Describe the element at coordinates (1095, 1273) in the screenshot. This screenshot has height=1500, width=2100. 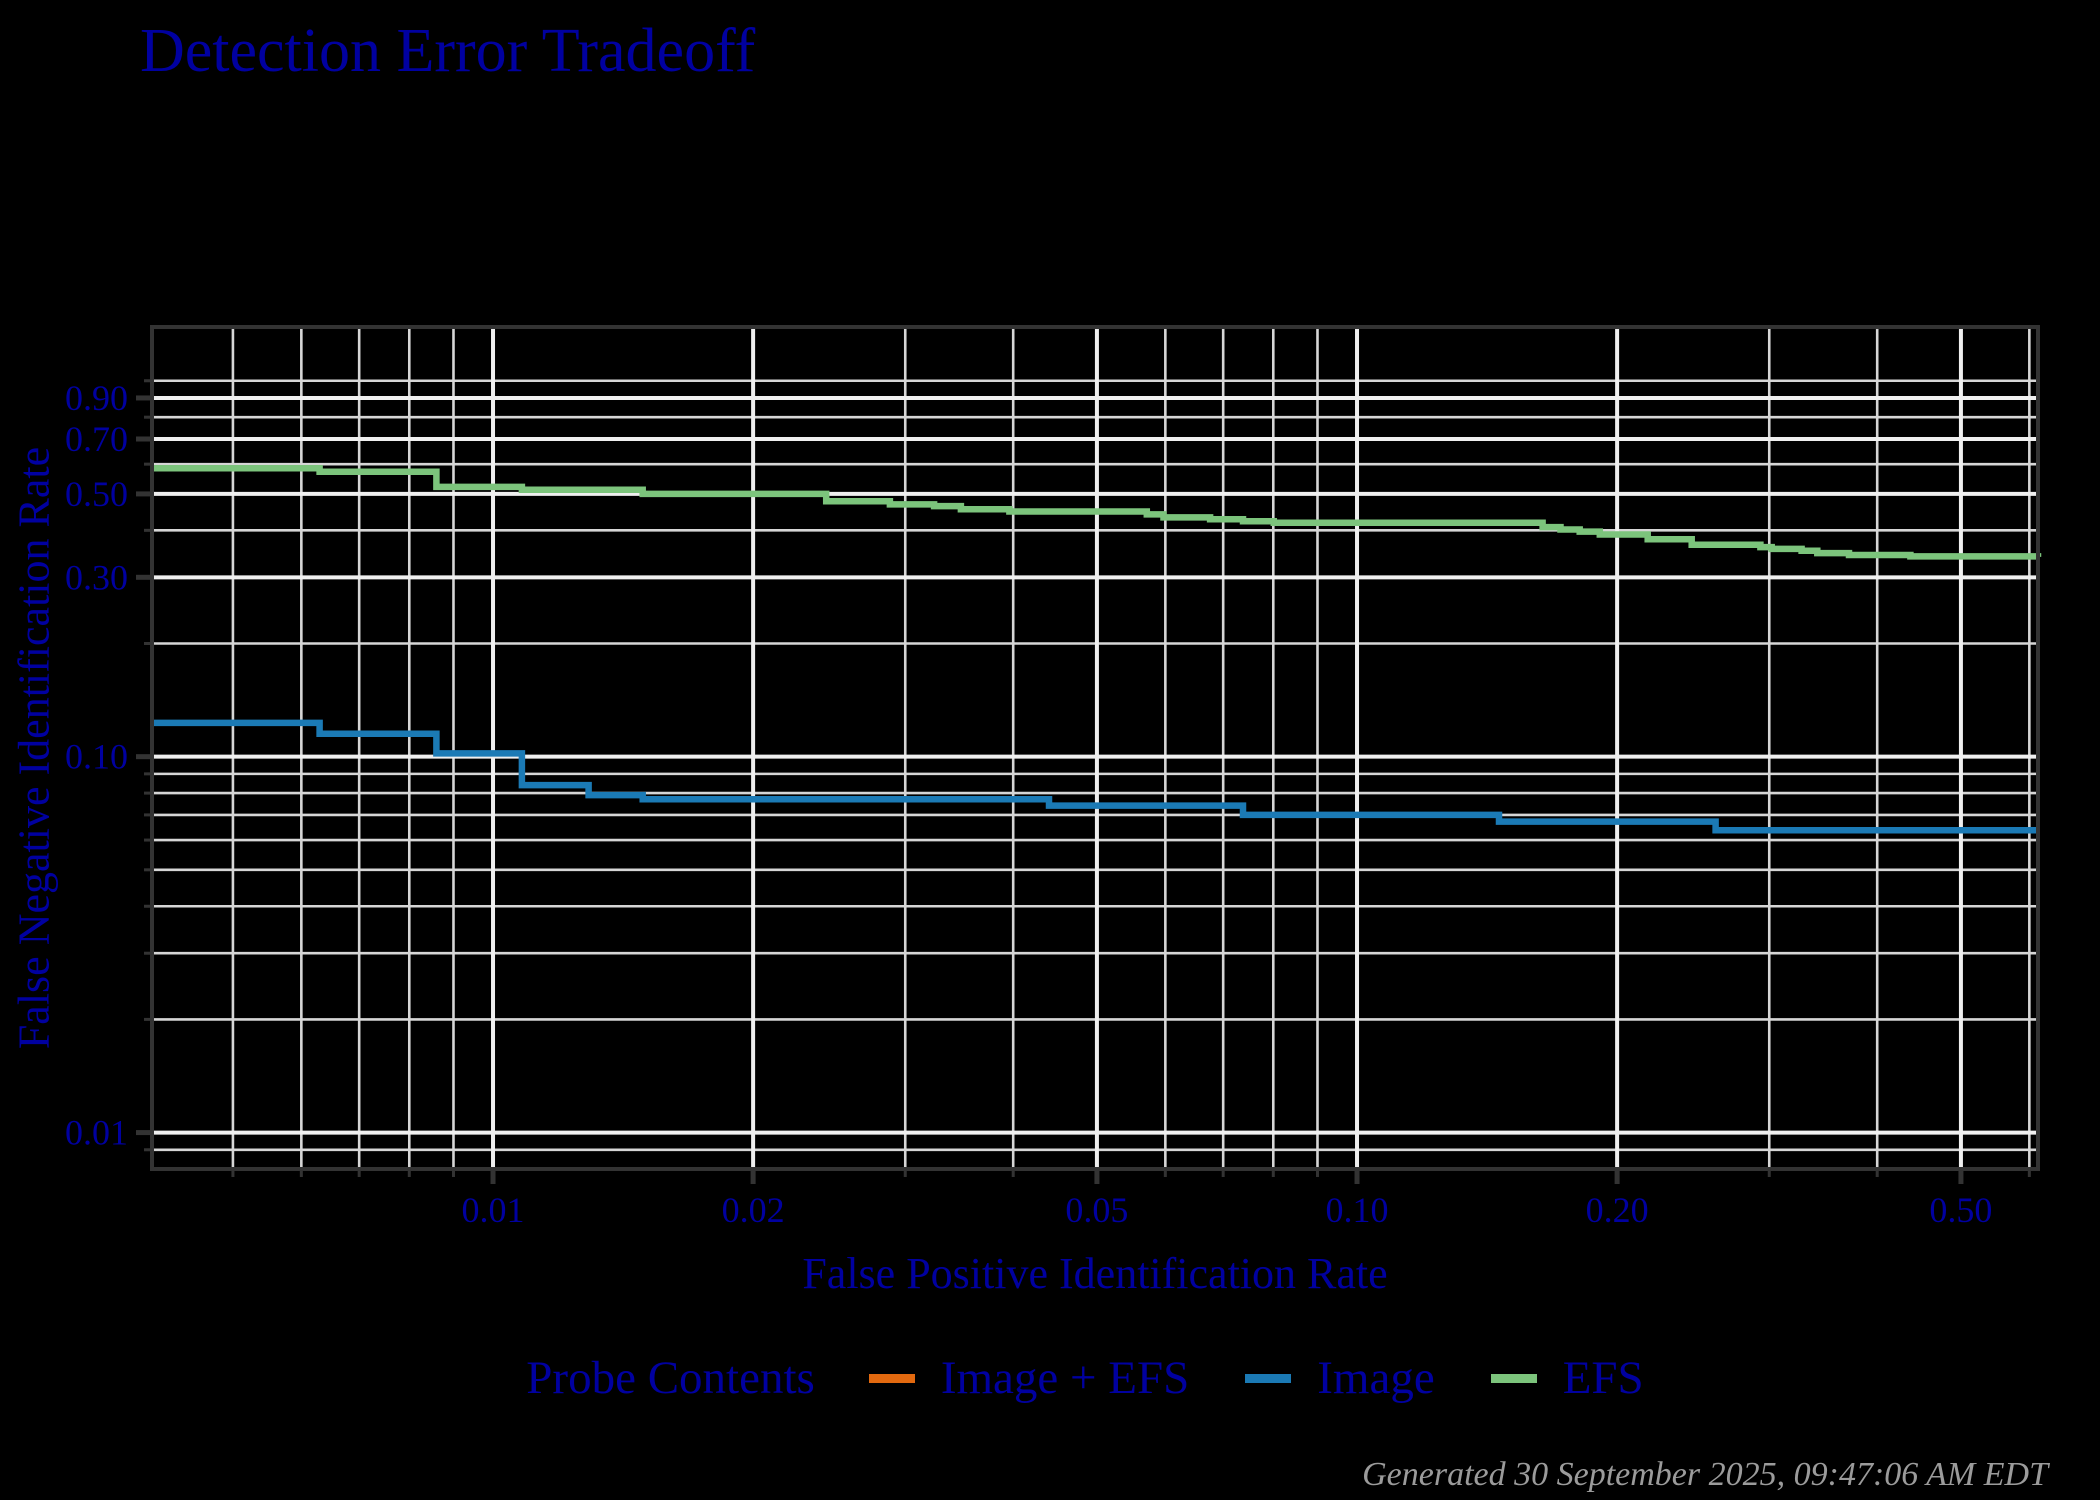
I see `x-axis-title: False Positive Identification Rate` at that location.